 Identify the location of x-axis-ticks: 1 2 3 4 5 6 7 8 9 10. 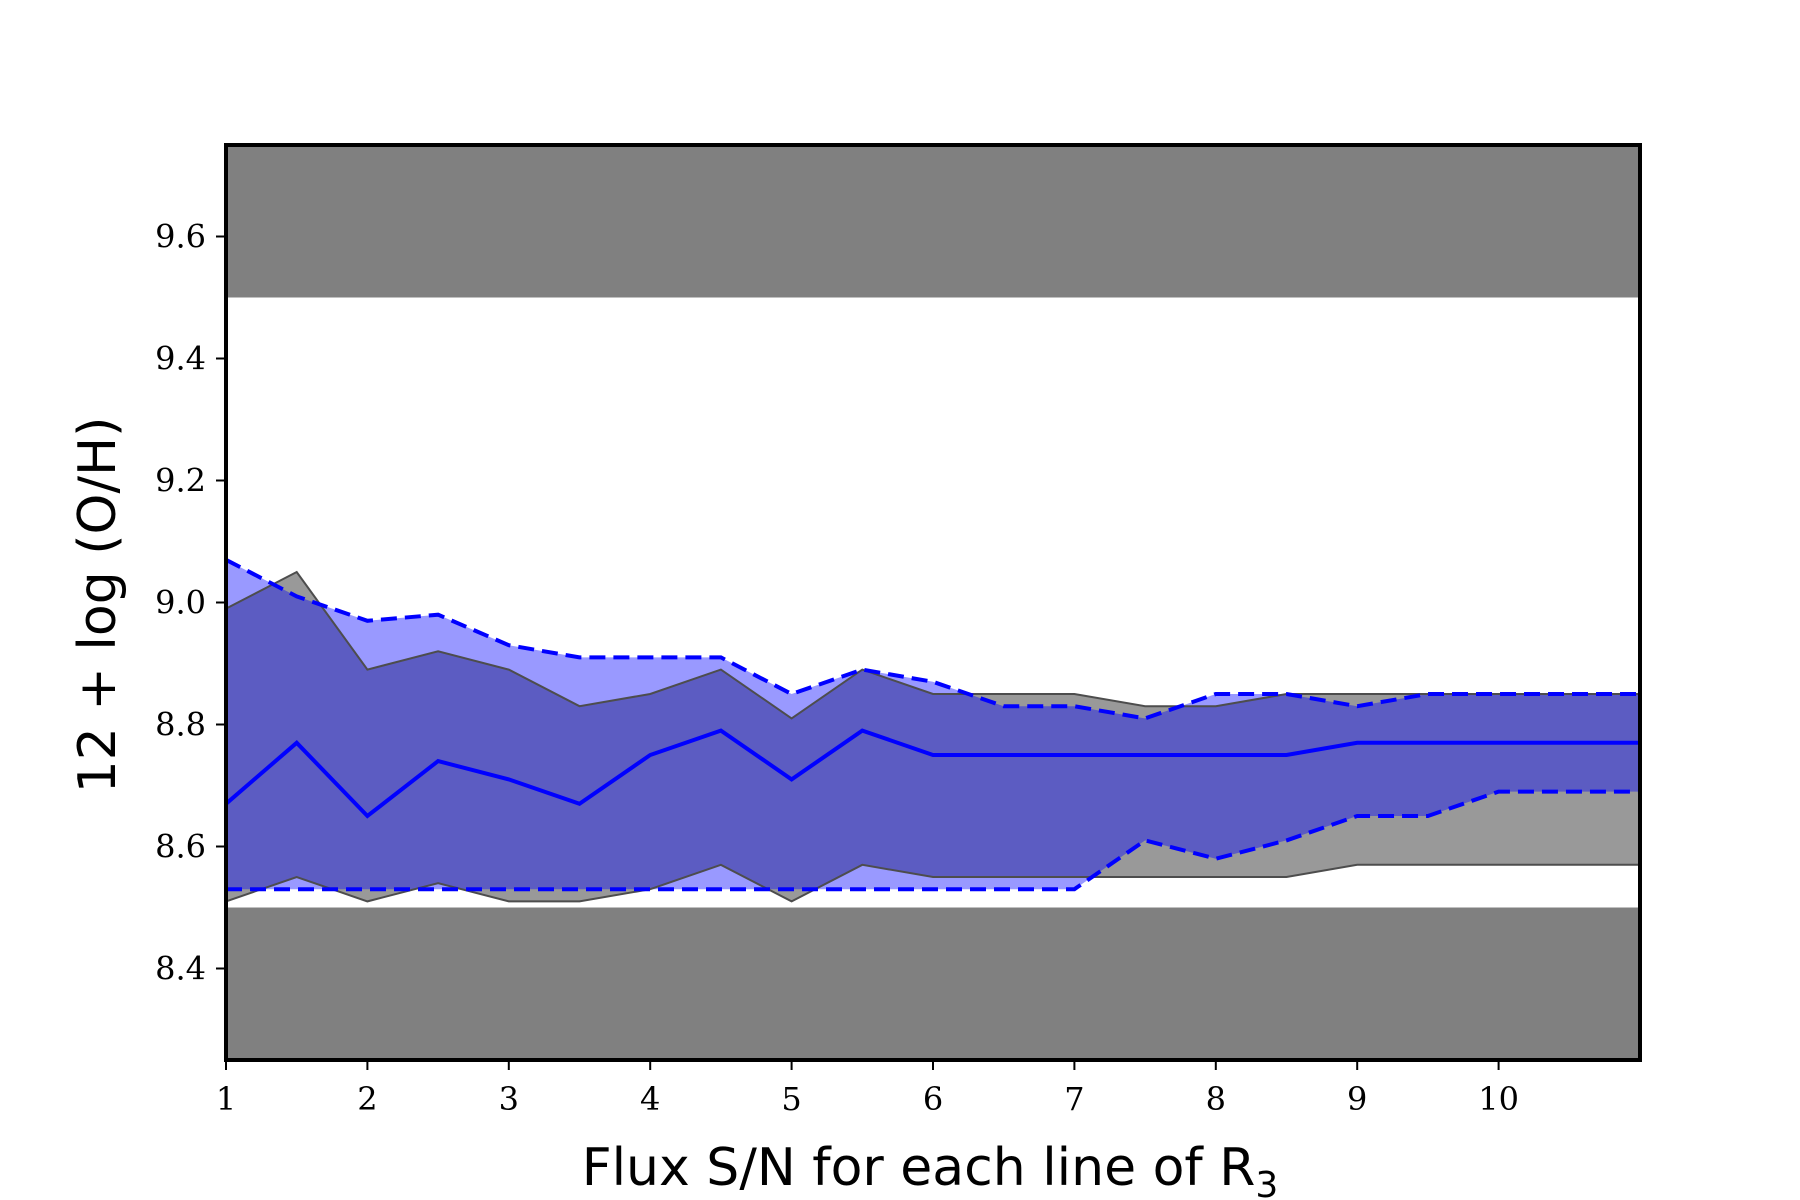
(867, 1089).